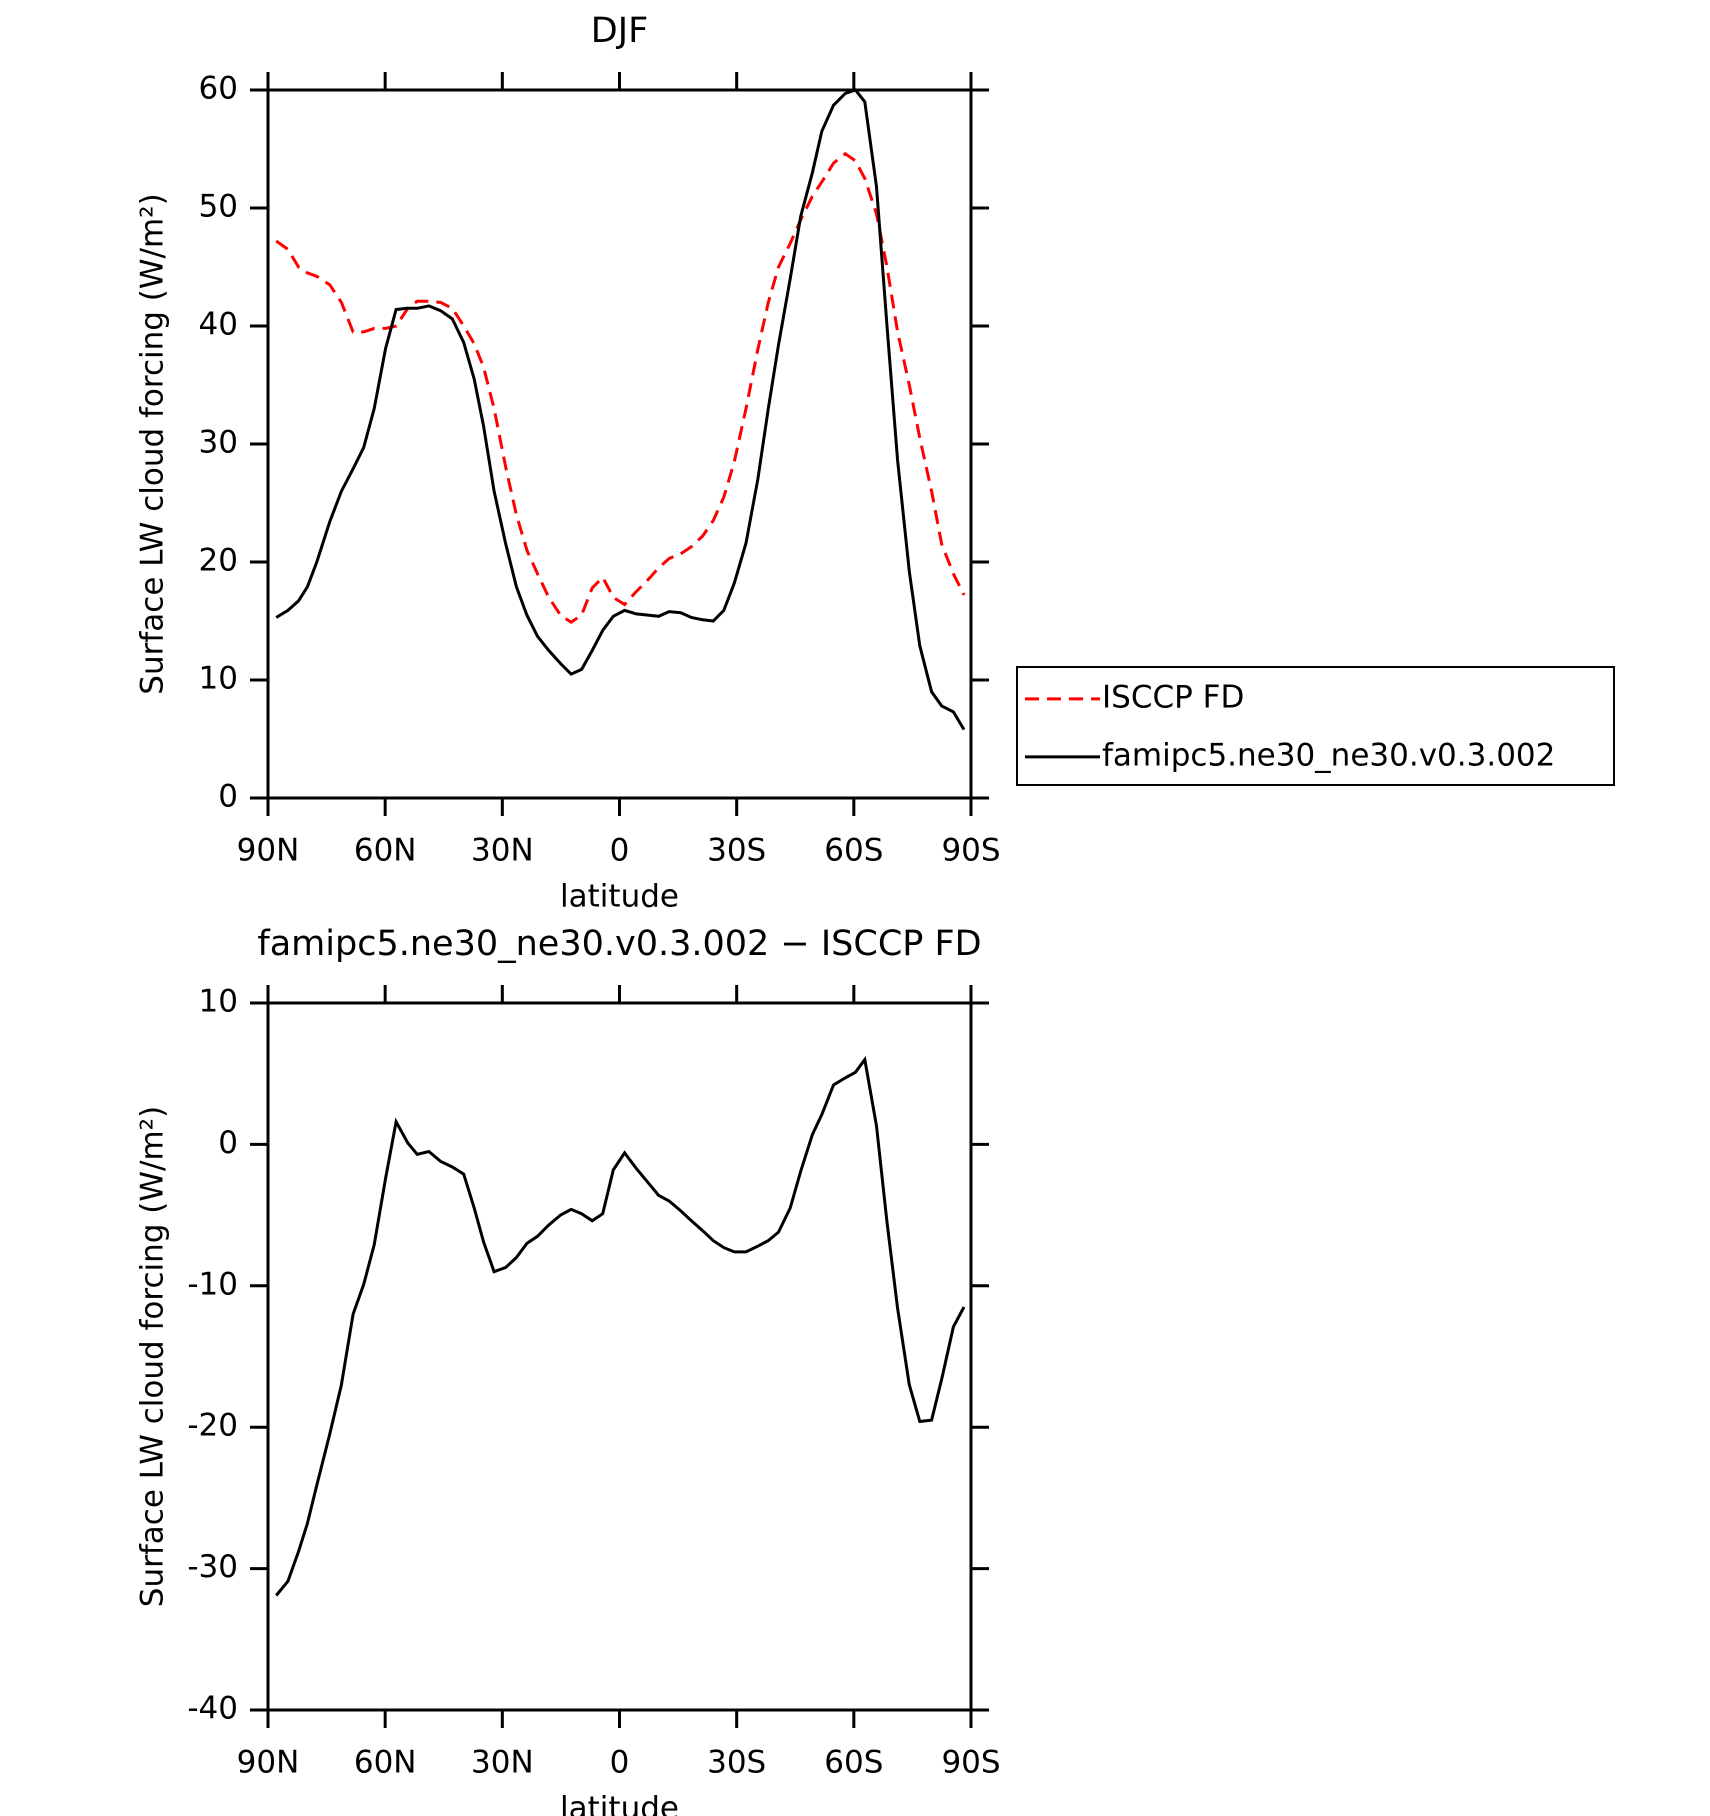 This screenshot has height=1816, width=1710. What do you see at coordinates (218, 325) in the screenshot?
I see `y-tick-label: 40` at bounding box center [218, 325].